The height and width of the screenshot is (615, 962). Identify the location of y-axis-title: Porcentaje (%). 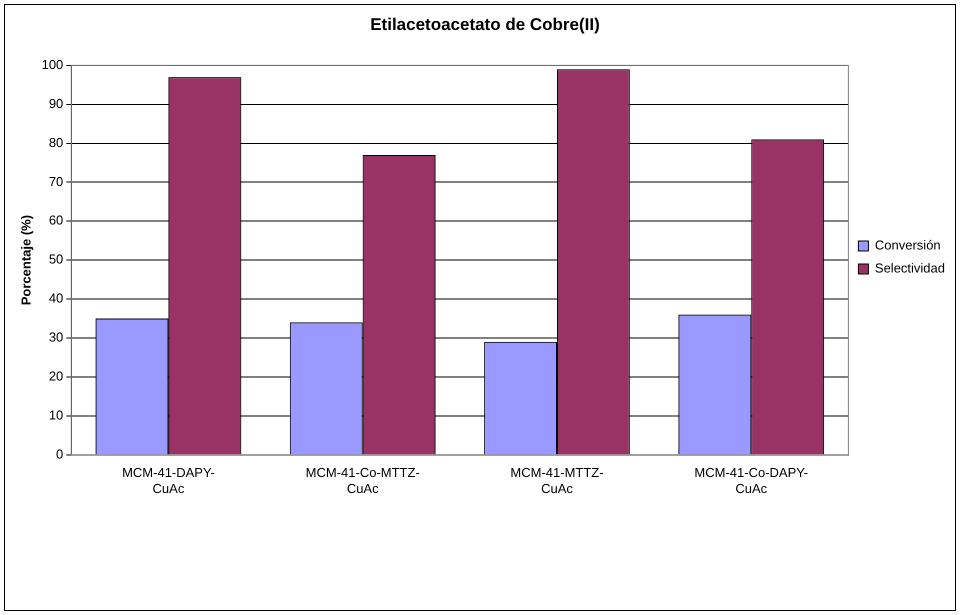
(26, 260).